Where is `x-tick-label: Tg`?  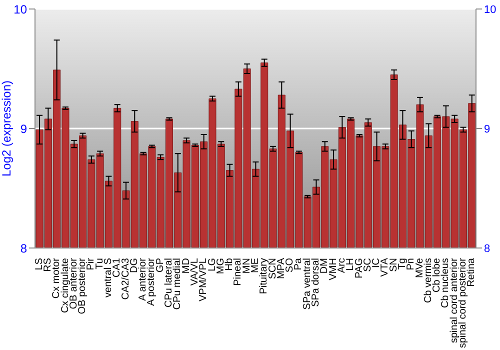
x-tick-label: Tg is located at coordinates (402, 264).